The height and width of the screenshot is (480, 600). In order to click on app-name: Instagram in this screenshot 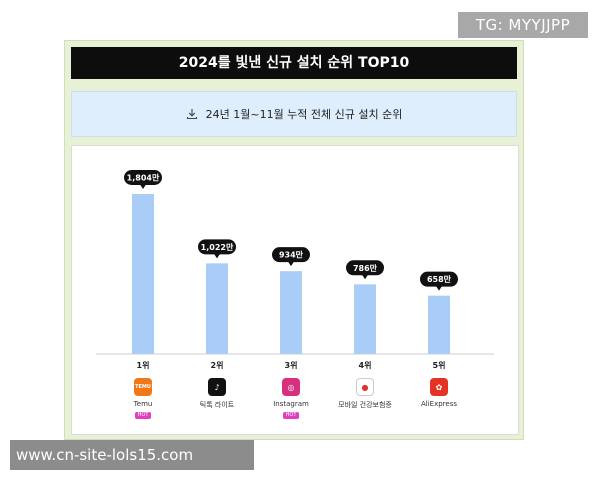, I will do `click(291, 404)`.